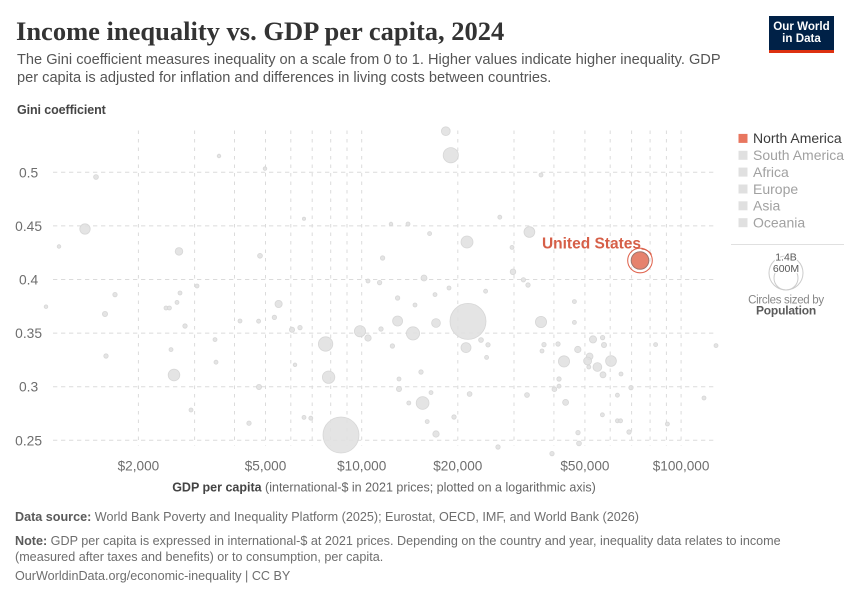 The image size is (850, 600). Describe the element at coordinates (786, 258) in the screenshot. I see `svg-text: 1.4B` at that location.